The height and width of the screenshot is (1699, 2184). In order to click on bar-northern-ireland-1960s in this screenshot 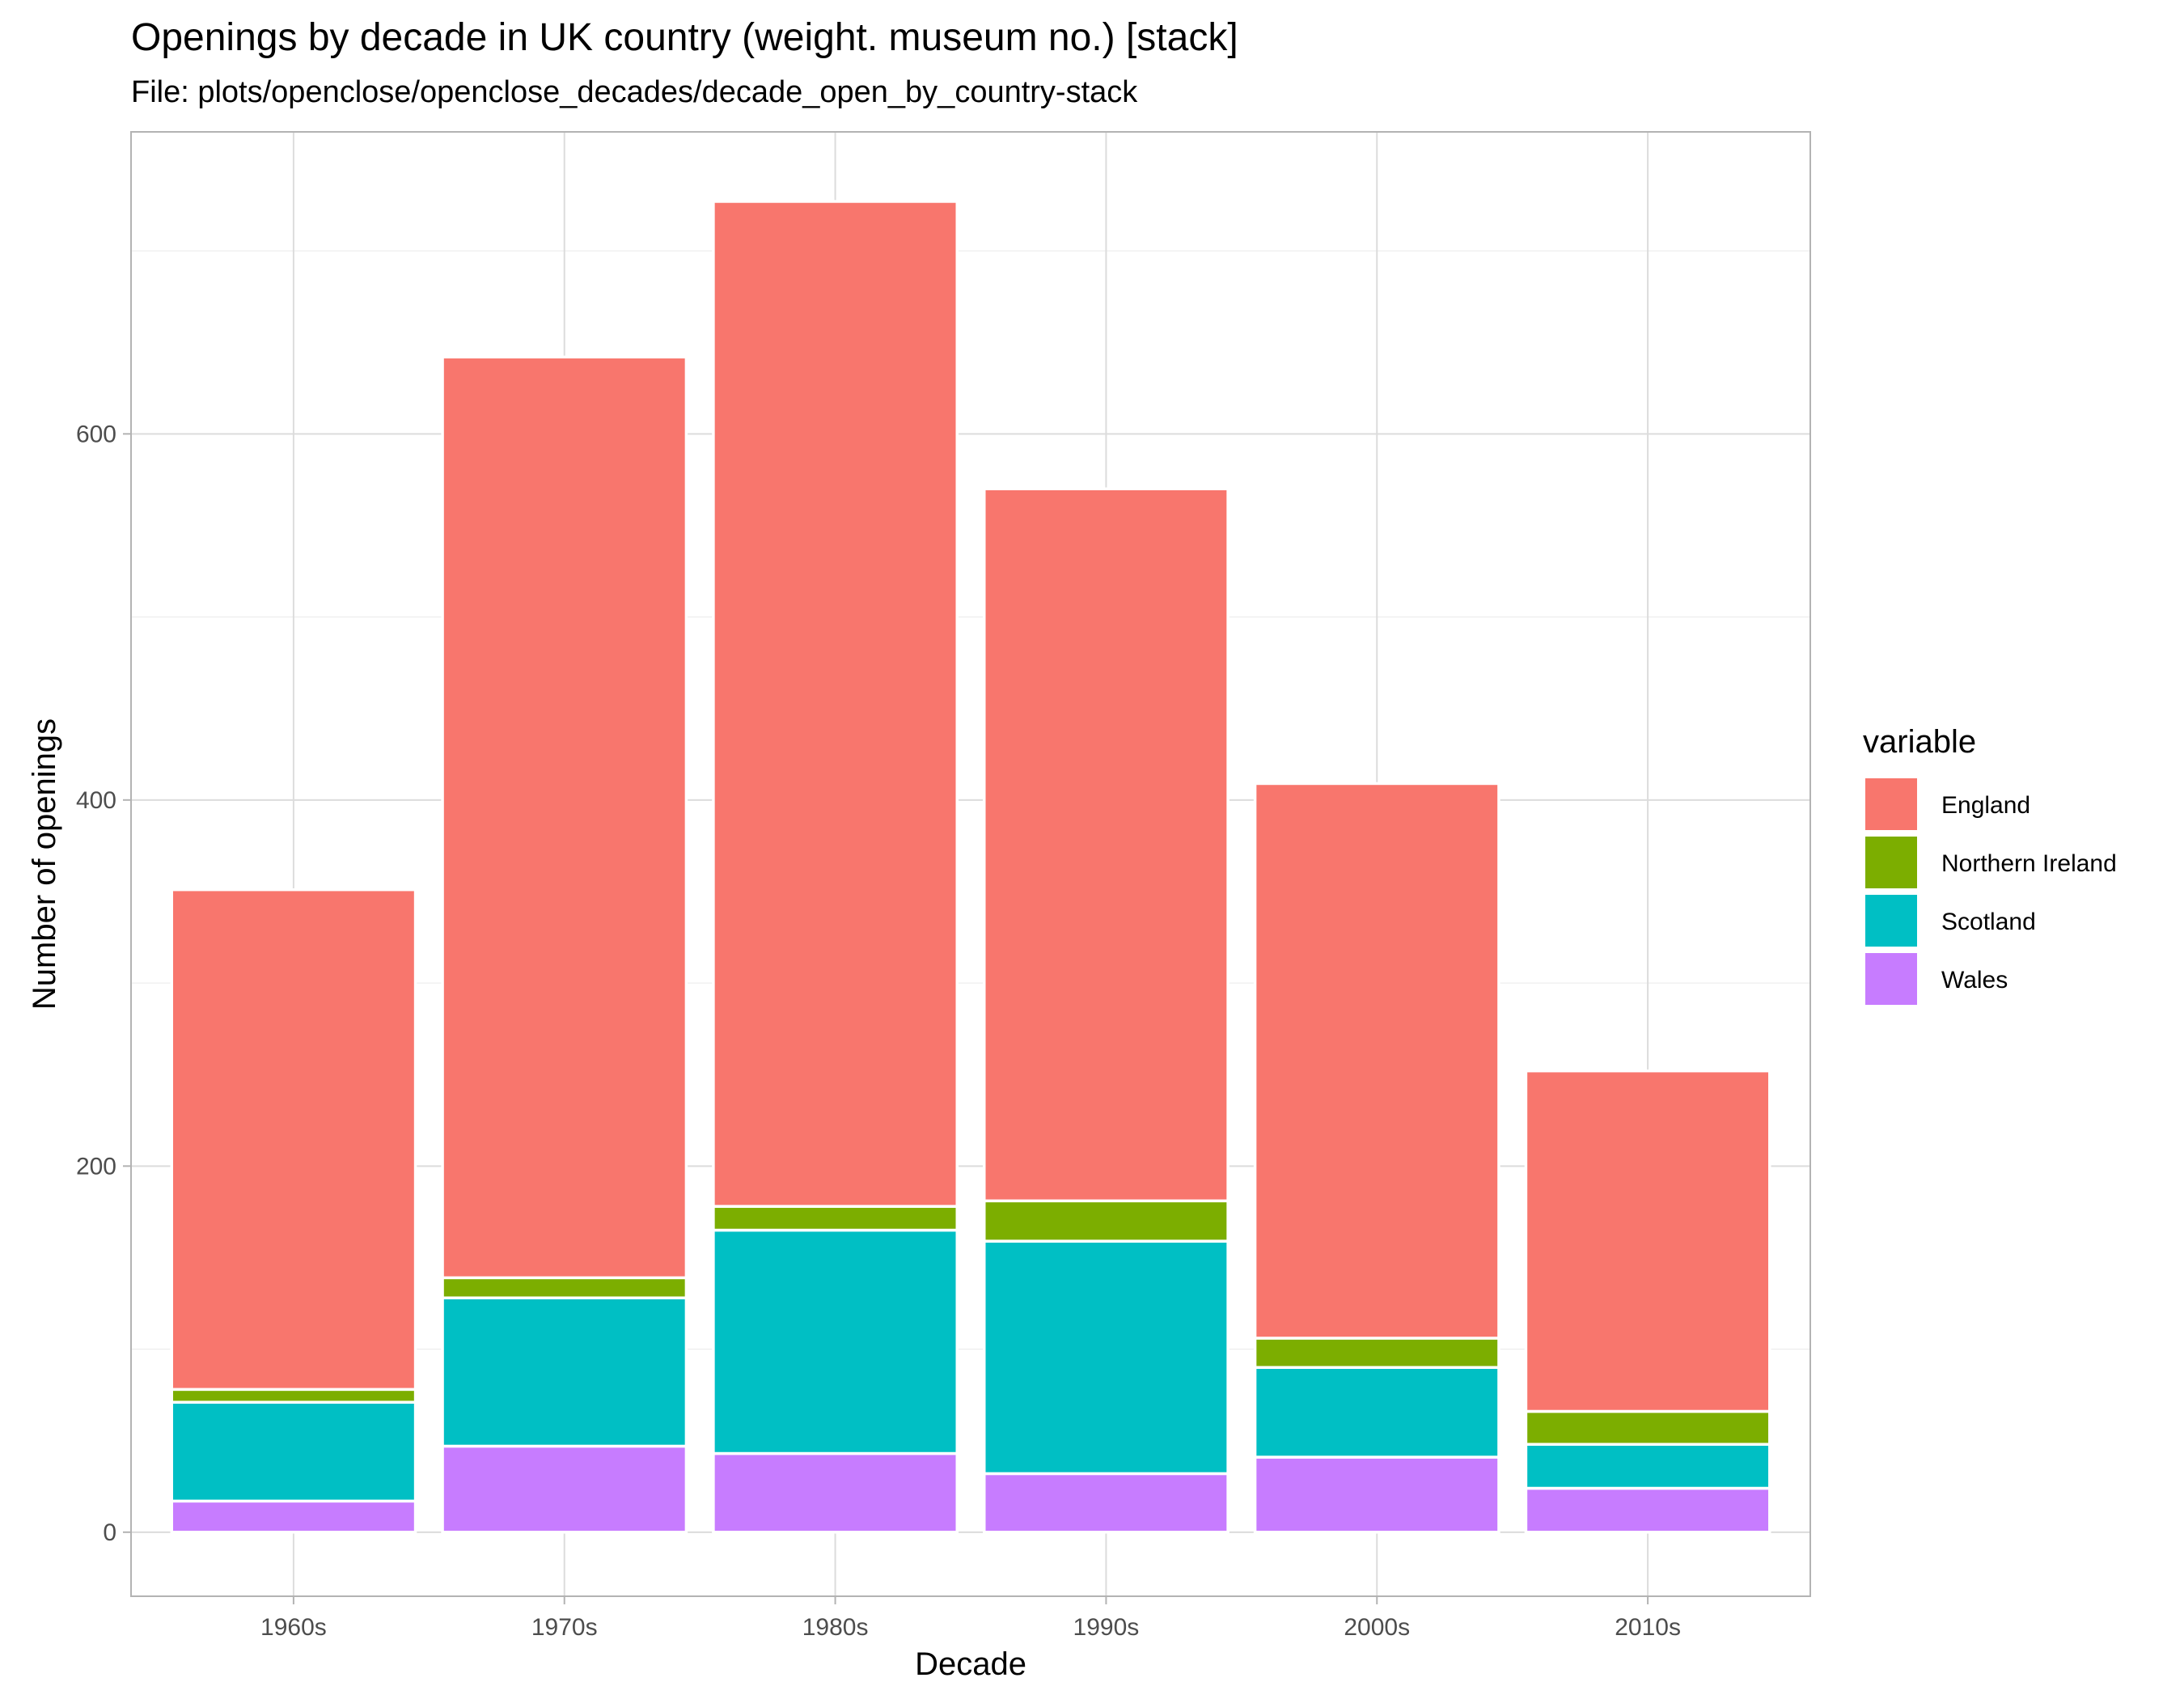, I will do `click(293, 1396)`.